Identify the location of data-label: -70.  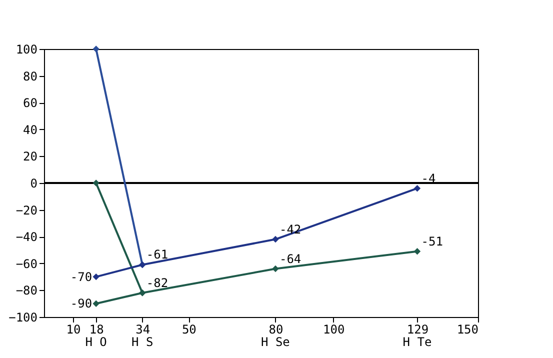
(81, 277).